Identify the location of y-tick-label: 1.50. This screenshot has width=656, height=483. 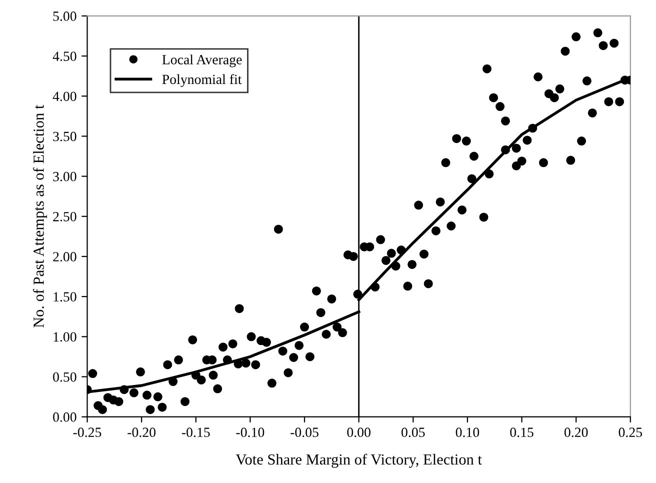
(65, 297).